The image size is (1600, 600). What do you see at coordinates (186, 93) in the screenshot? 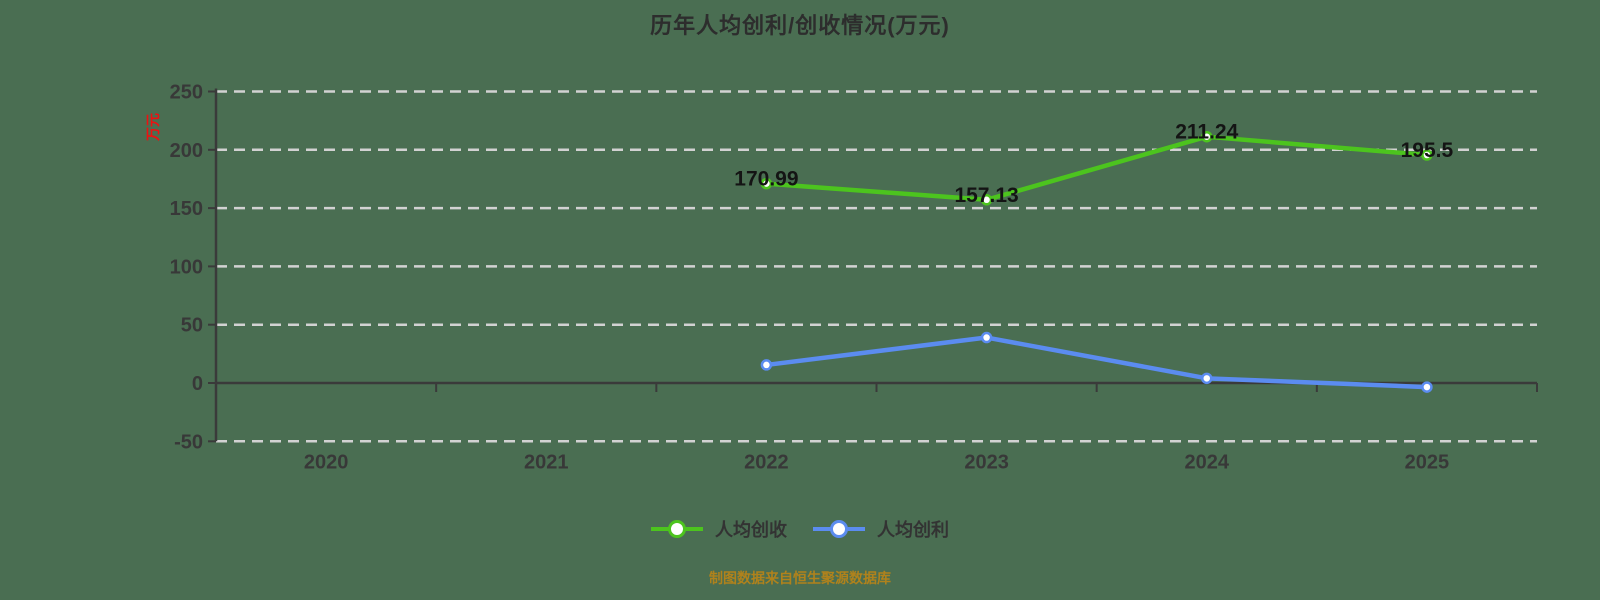
I see `y-tick-label: 250` at bounding box center [186, 93].